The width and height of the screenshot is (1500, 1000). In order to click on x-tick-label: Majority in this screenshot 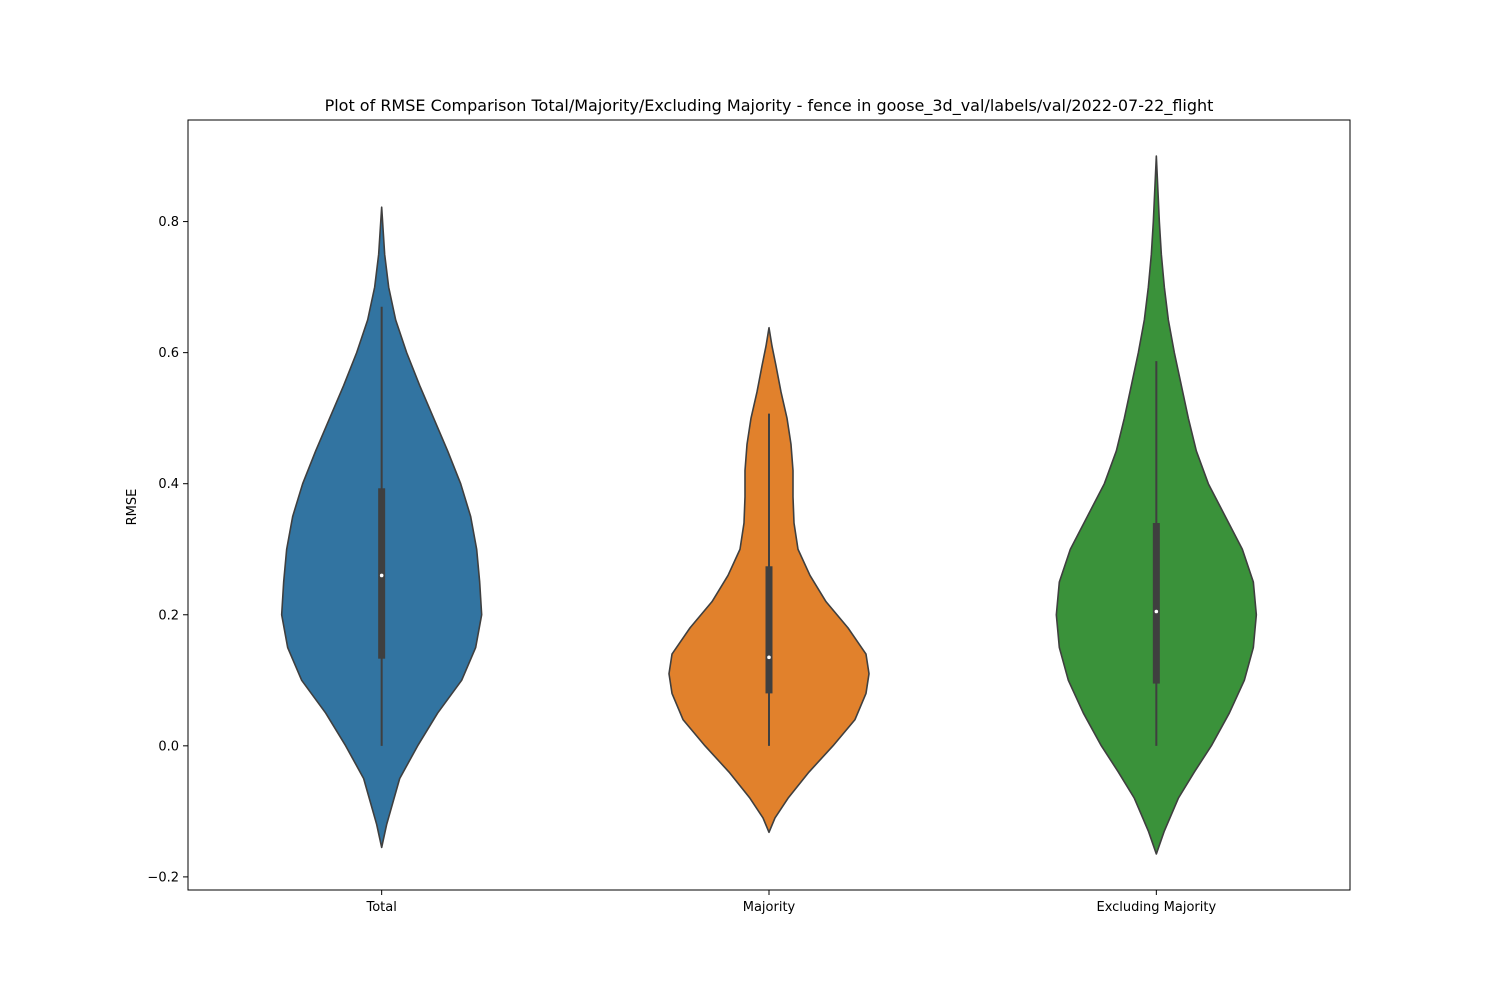, I will do `click(769, 907)`.